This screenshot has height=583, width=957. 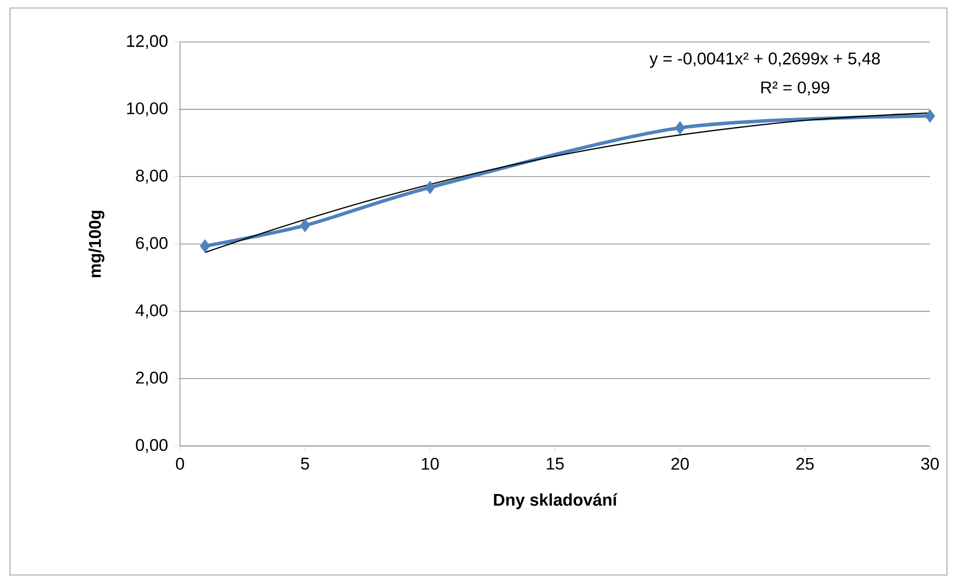 What do you see at coordinates (556, 501) in the screenshot?
I see `x-axis-title: Dny skladování` at bounding box center [556, 501].